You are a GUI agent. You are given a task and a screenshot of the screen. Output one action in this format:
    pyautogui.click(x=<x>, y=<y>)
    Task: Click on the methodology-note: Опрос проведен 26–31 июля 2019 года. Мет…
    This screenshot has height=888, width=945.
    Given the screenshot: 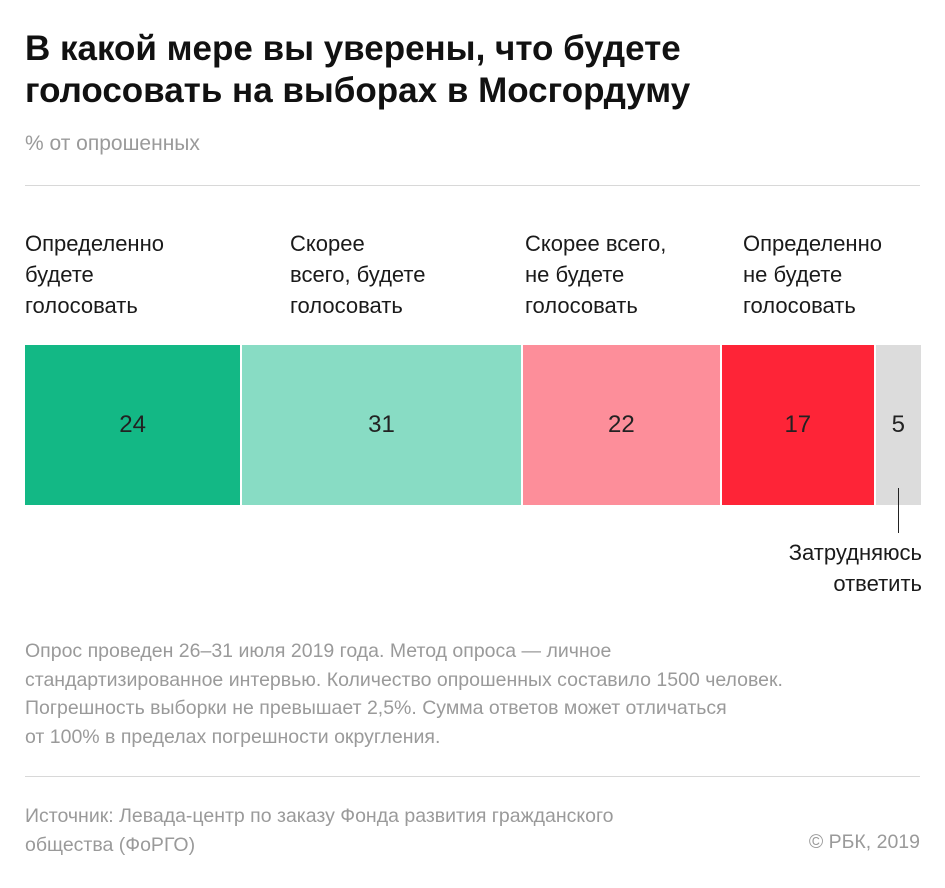 What is the action you would take?
    pyautogui.click(x=481, y=694)
    